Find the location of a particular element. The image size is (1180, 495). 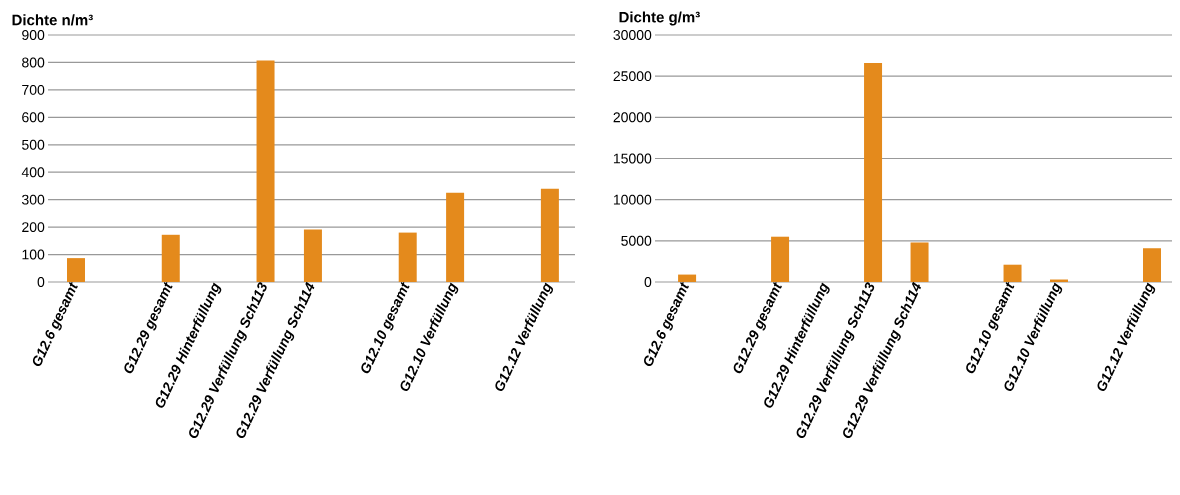

y-tick-label: 900 is located at coordinates (33, 35).